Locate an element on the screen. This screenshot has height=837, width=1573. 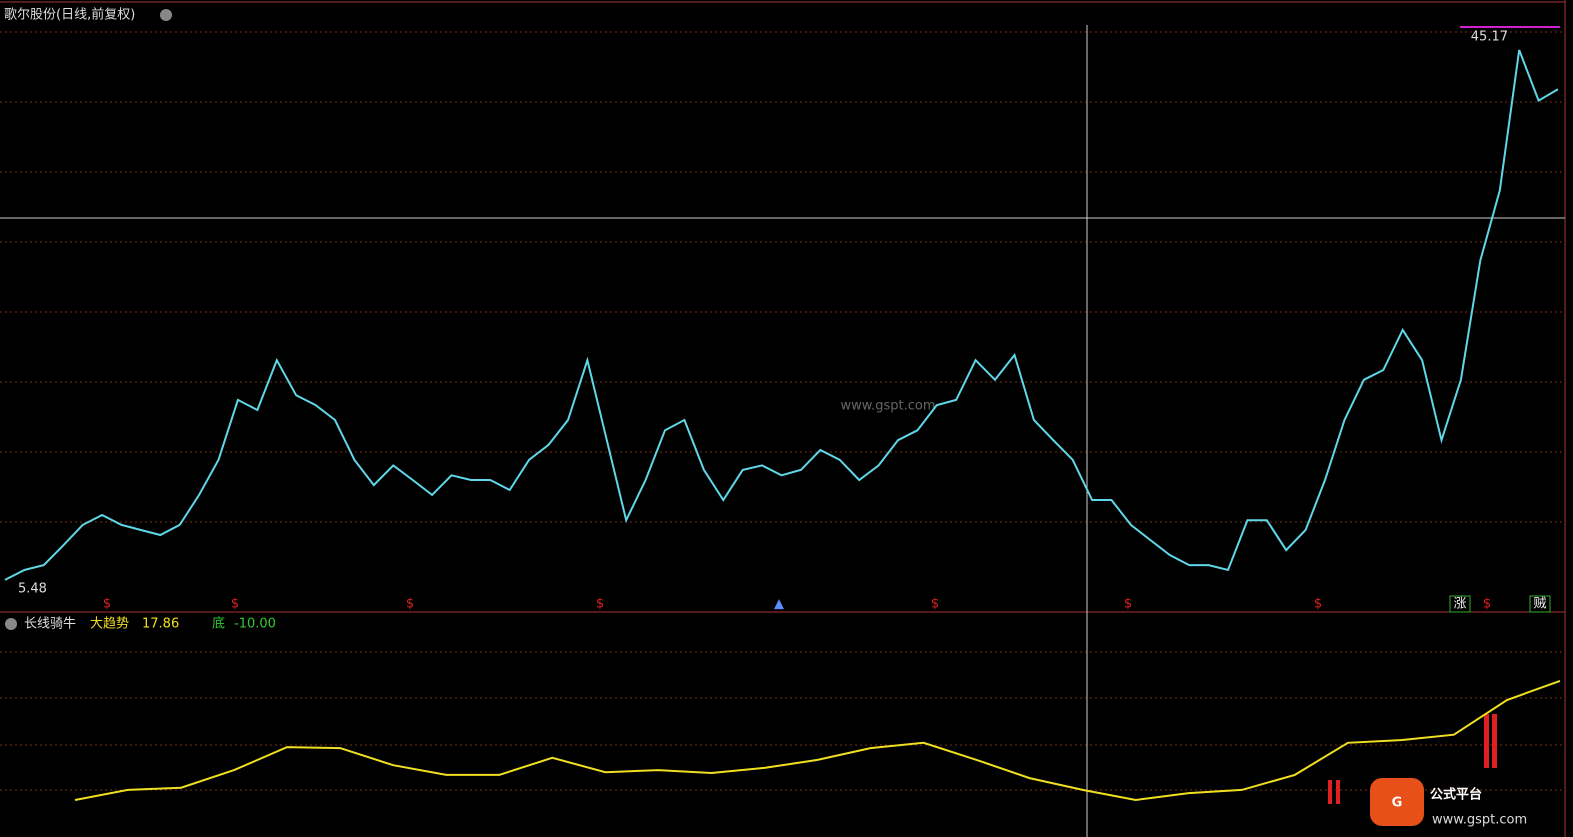
low-label: 5.48 is located at coordinates (32, 589).